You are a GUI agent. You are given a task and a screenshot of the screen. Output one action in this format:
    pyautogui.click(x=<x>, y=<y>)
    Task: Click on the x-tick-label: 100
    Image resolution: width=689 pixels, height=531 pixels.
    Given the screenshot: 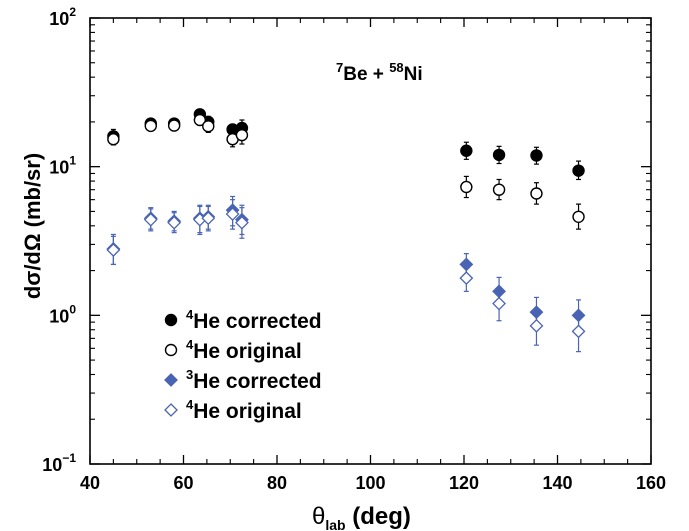 What is the action you would take?
    pyautogui.click(x=370, y=483)
    